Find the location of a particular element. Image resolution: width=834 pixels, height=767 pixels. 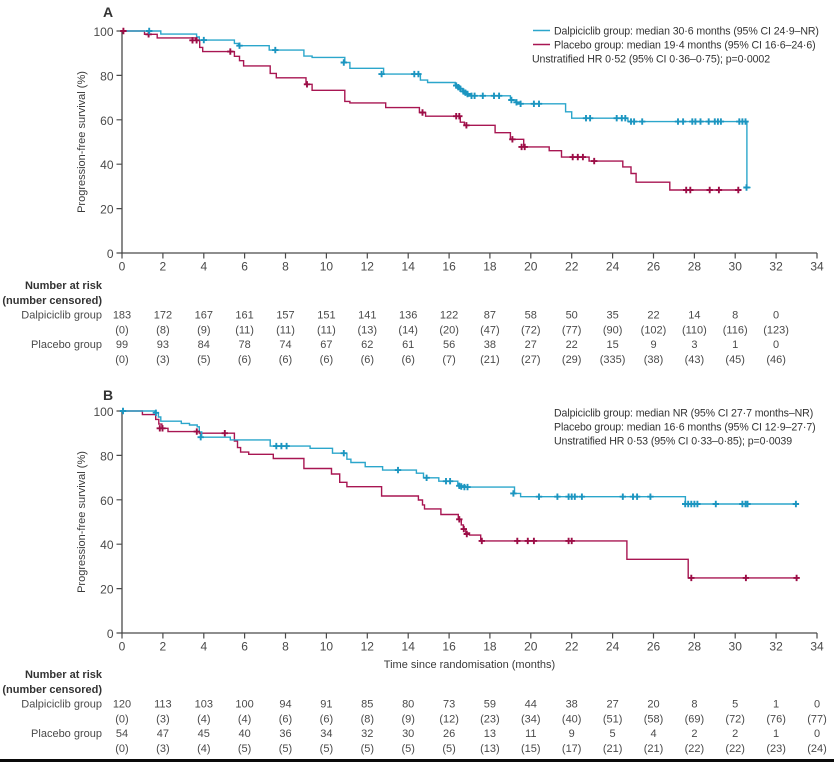

svg-text: 67 is located at coordinates (326, 345).